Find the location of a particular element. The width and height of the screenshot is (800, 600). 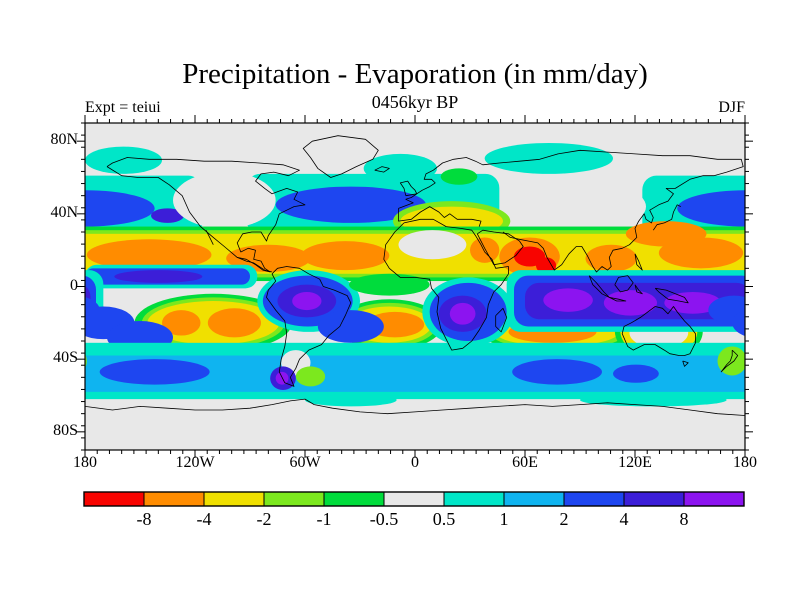

region-north-america-interior-neutral is located at coordinates (224, 200).